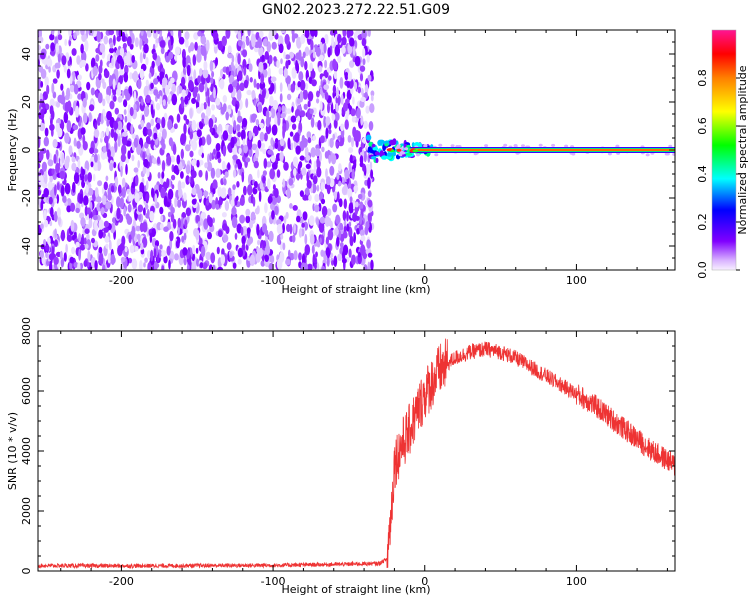 The image size is (750, 600). Describe the element at coordinates (436, 155) in the screenshot. I see `tone-halo` at that location.